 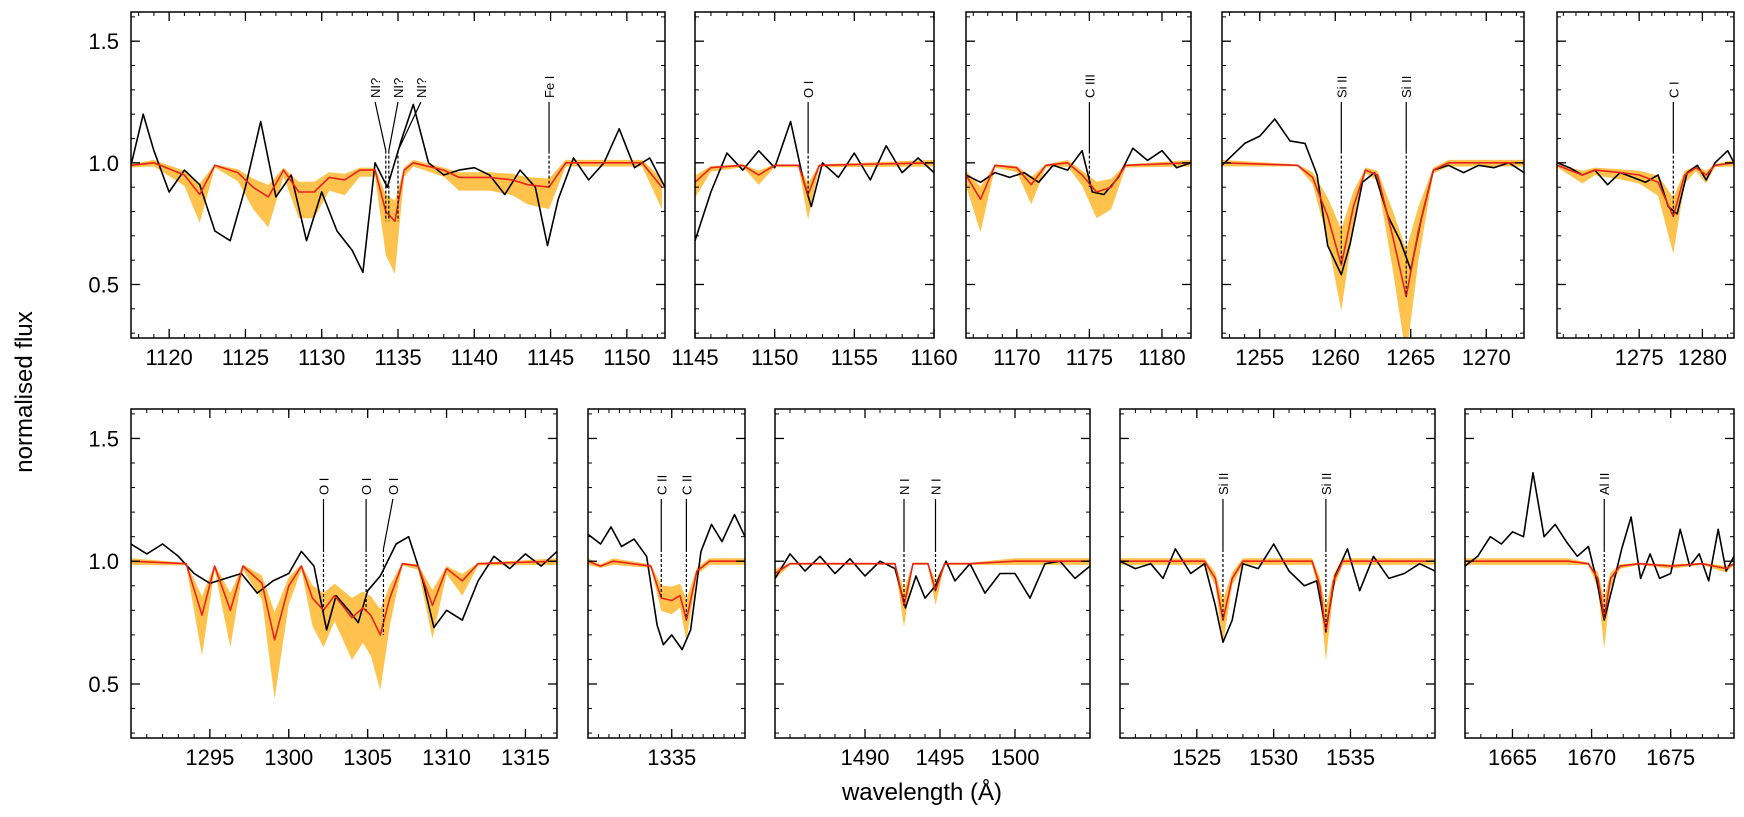 I want to click on x-tick-label: 1315, so click(x=525, y=757).